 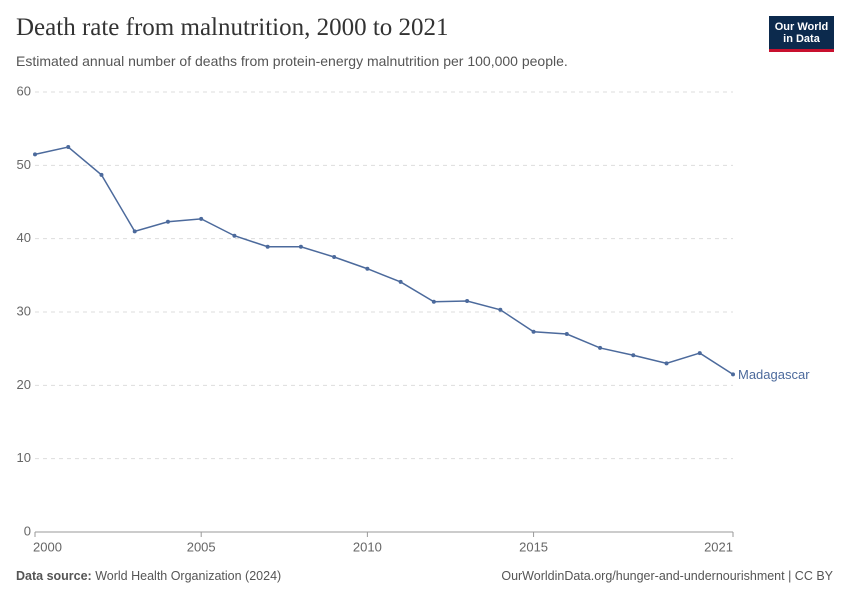 I want to click on x-tick-label: 2010, so click(x=367, y=546).